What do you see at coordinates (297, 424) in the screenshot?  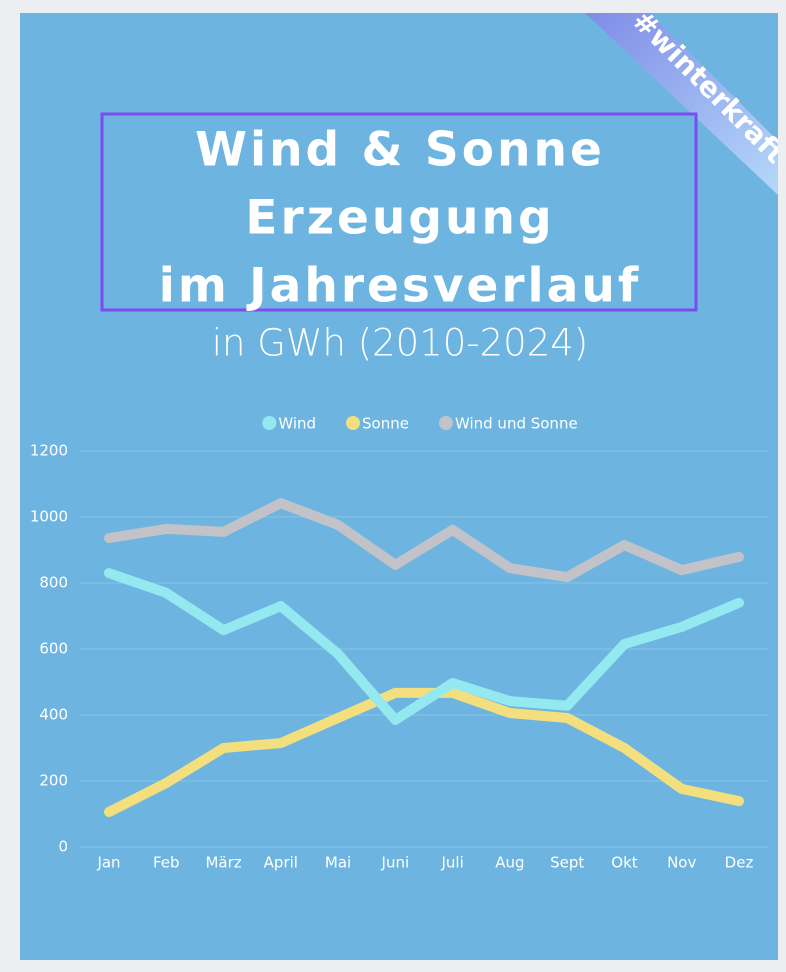 I see `legend-label: Wind` at bounding box center [297, 424].